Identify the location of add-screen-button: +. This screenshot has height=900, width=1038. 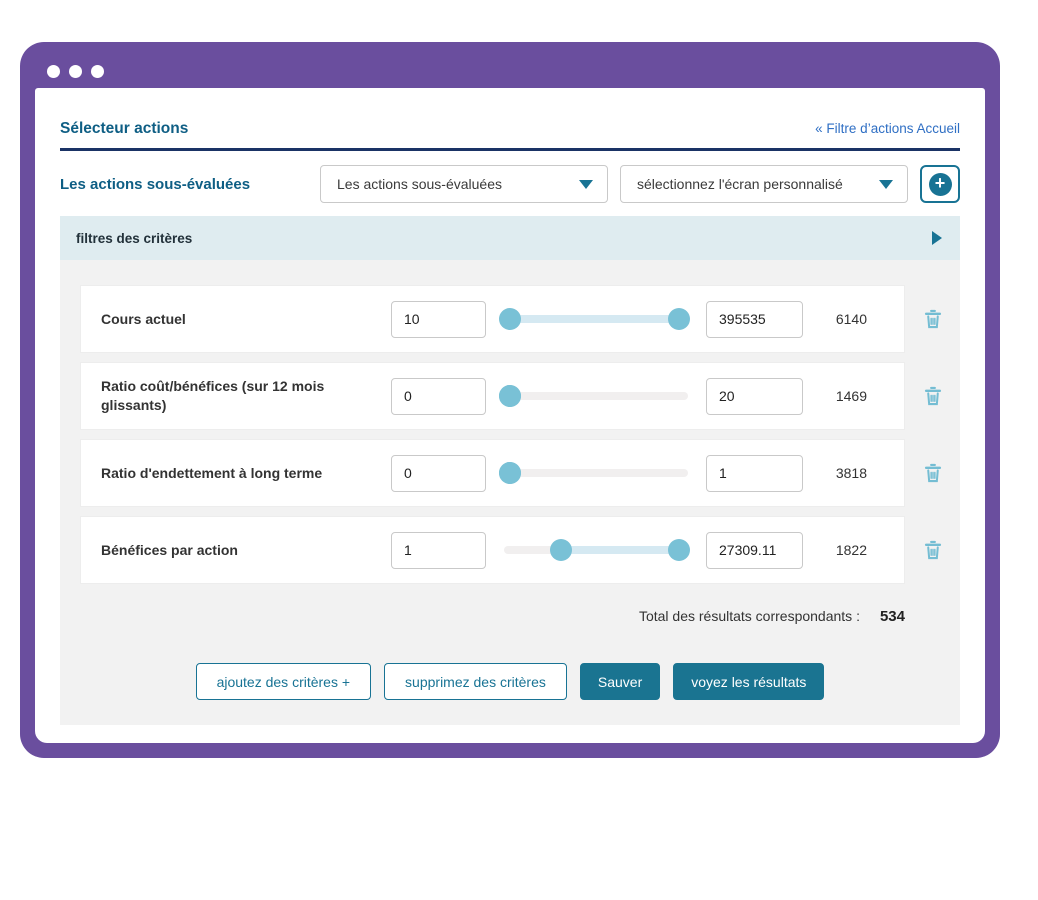
(940, 184).